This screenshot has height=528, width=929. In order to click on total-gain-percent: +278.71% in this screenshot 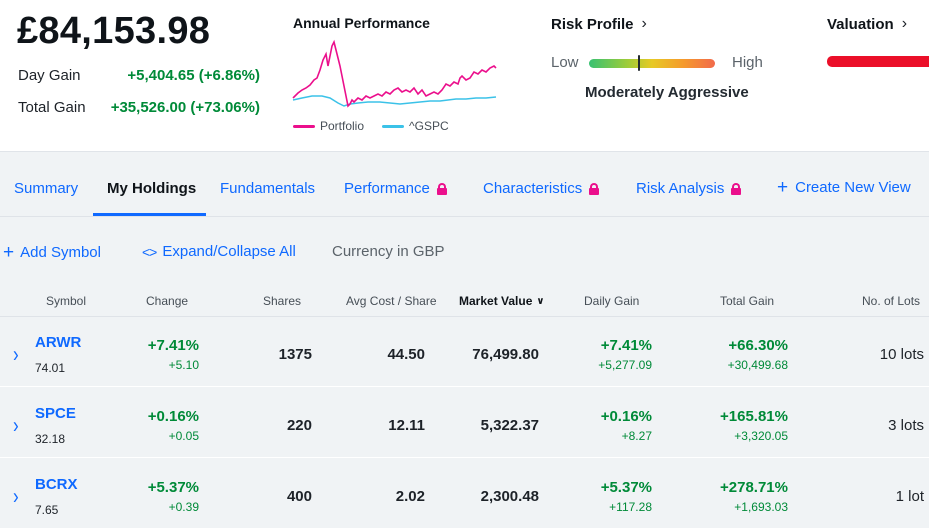, I will do `click(754, 487)`.